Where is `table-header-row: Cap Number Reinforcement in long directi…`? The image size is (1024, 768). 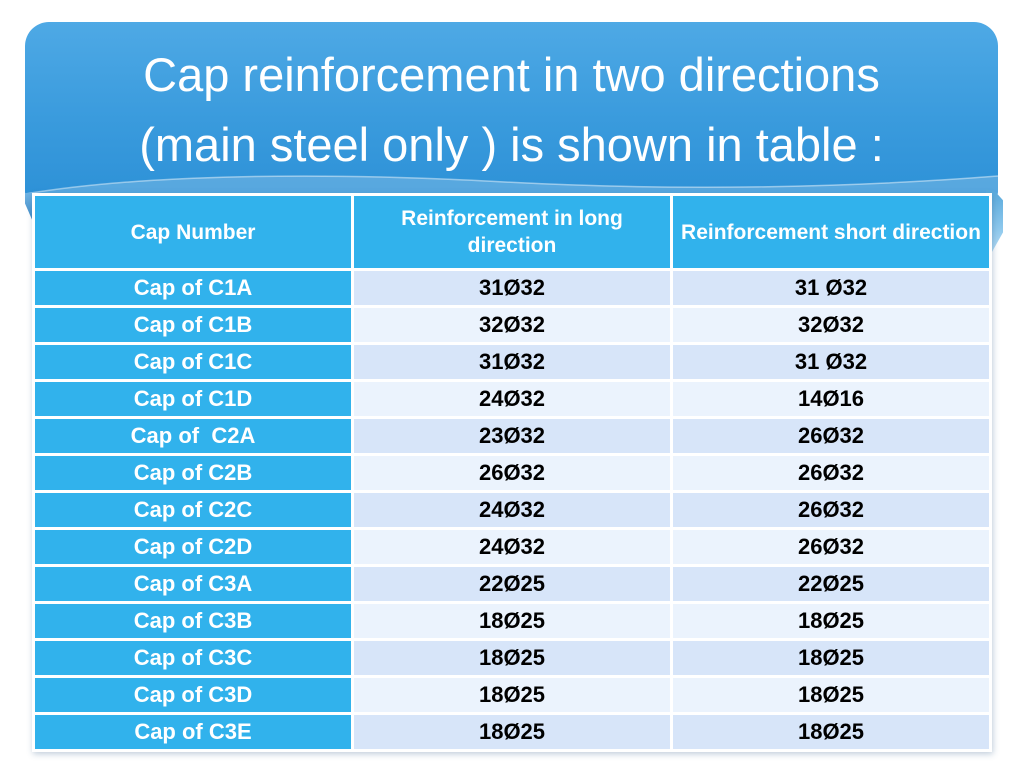
table-header-row: Cap Number Reinforcement in long directi… is located at coordinates (512, 232).